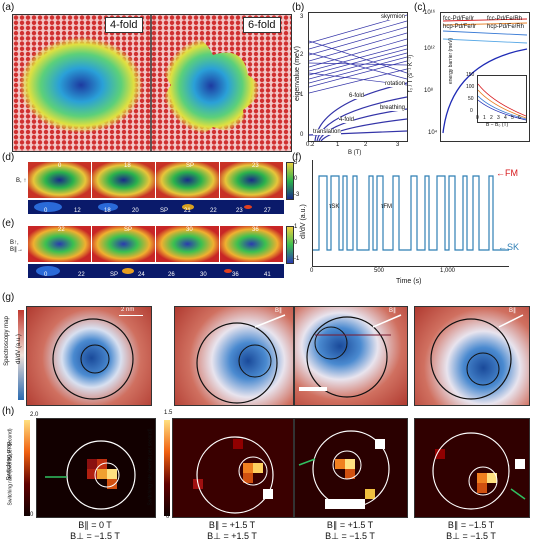  I want to click on c-ytick-4: 10⁴, so click(433, 133).